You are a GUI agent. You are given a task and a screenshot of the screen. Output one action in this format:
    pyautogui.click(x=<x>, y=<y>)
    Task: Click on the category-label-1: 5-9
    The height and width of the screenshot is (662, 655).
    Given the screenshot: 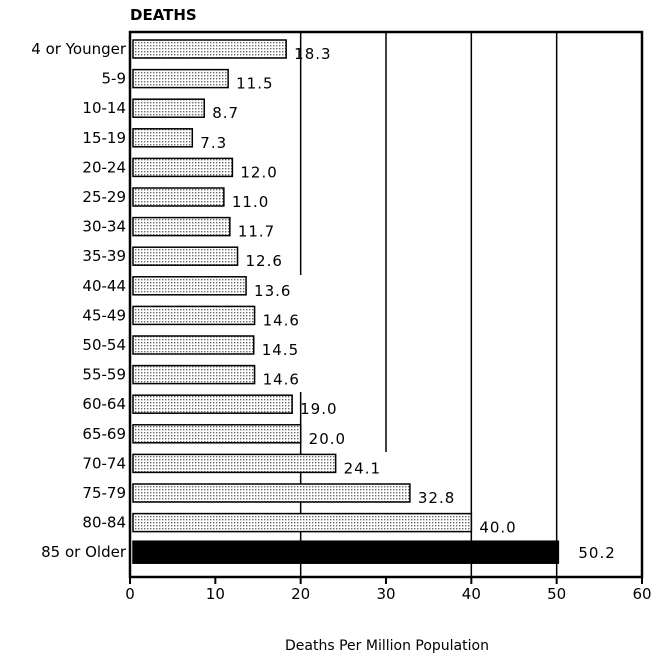 What is the action you would take?
    pyautogui.click(x=114, y=79)
    